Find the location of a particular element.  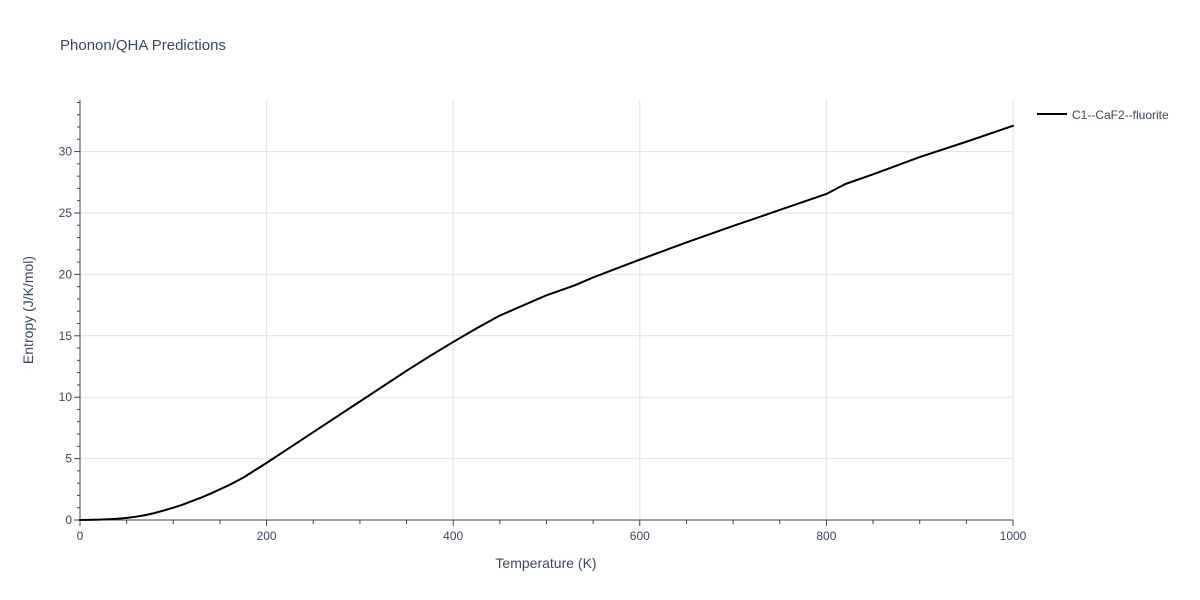

y-tick-label: 15 is located at coordinates (66, 336).